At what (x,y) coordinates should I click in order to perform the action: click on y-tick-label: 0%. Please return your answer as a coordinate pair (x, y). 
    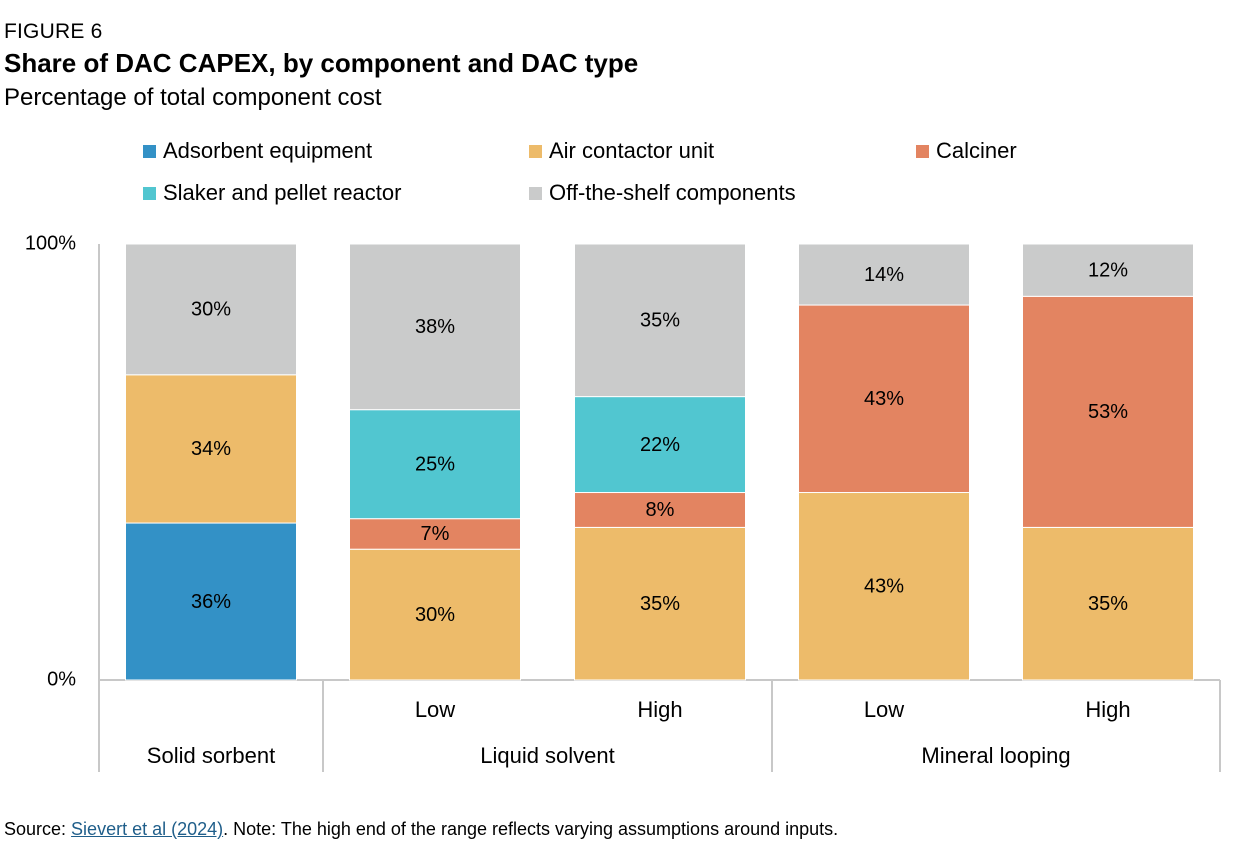
    Looking at the image, I should click on (61, 679).